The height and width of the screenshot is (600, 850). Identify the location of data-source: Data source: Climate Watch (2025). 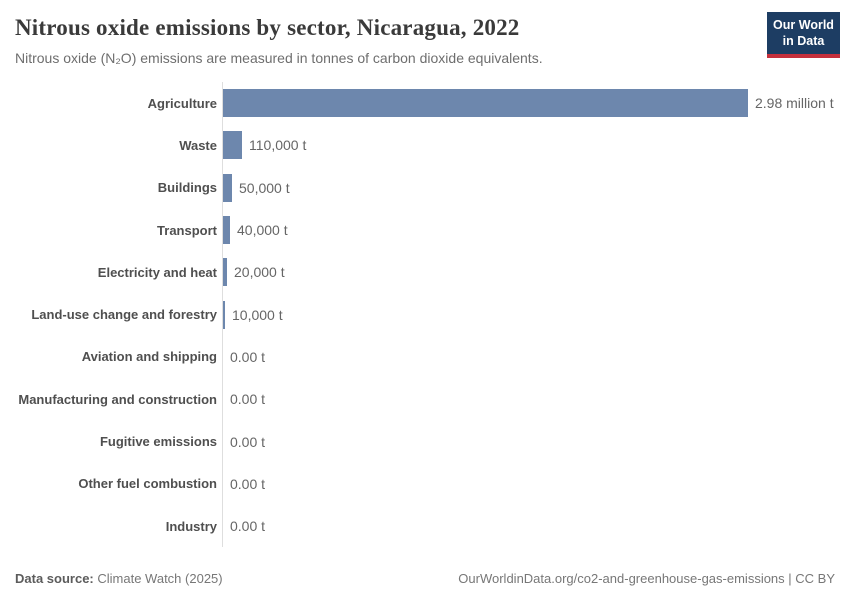
(119, 578).